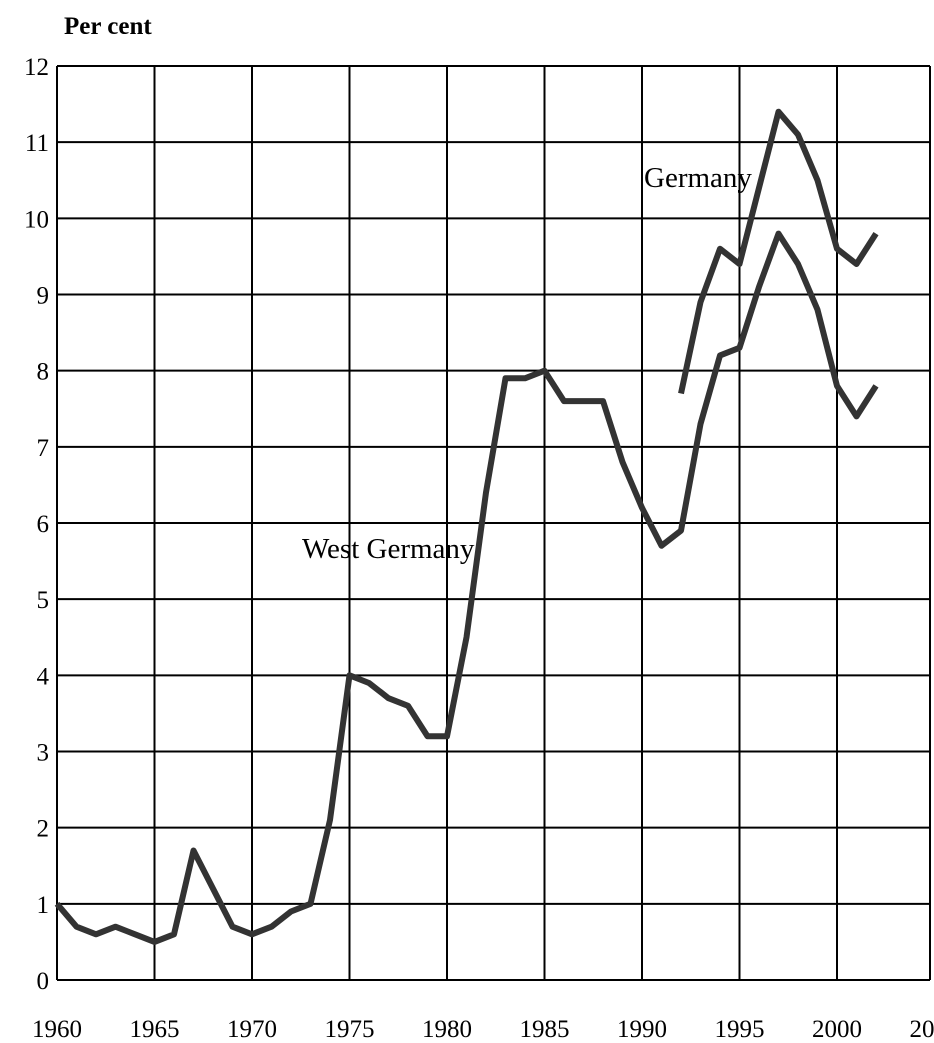  Describe the element at coordinates (108, 26) in the screenshot. I see `y-axis-label: Per cent` at that location.